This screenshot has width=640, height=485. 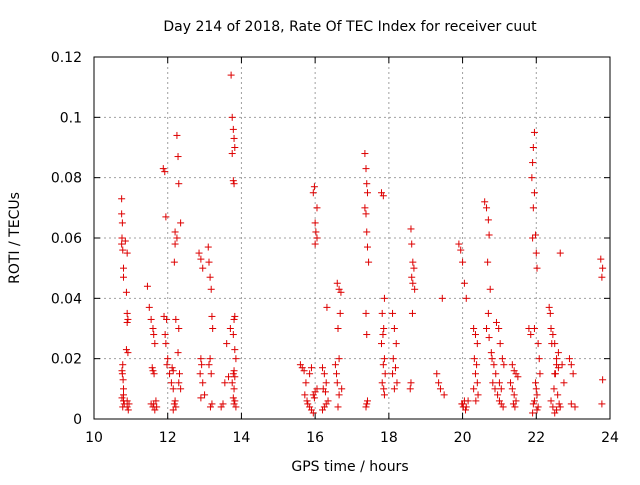 What do you see at coordinates (349, 467) in the screenshot?
I see `x-axis-label: GPS time / hours` at bounding box center [349, 467].